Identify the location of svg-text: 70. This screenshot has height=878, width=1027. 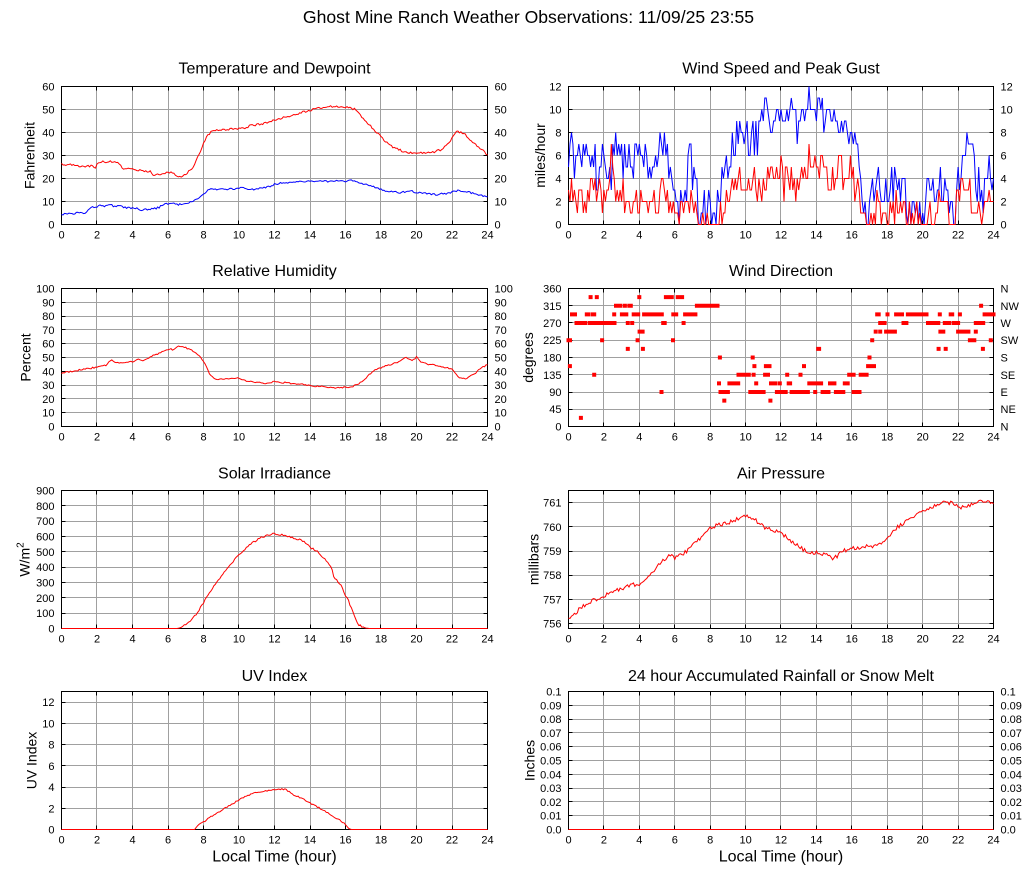
(48, 331).